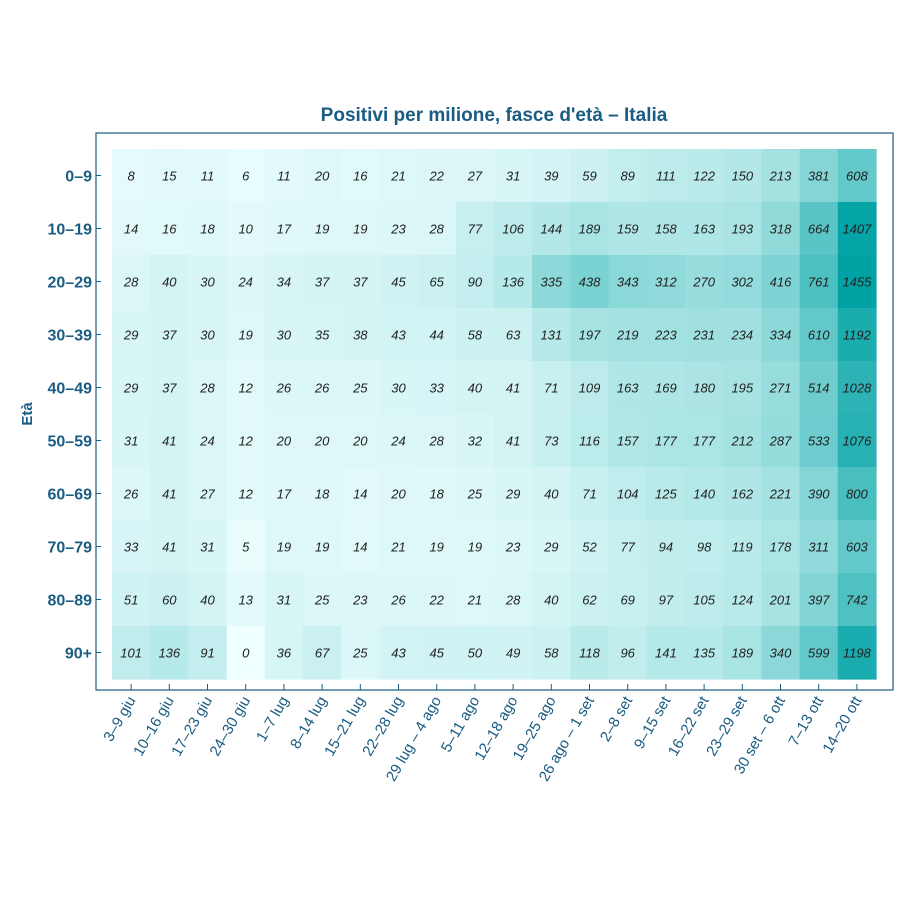 Image resolution: width=909 pixels, height=909 pixels. I want to click on cell-value-label: 381, so click(819, 176).